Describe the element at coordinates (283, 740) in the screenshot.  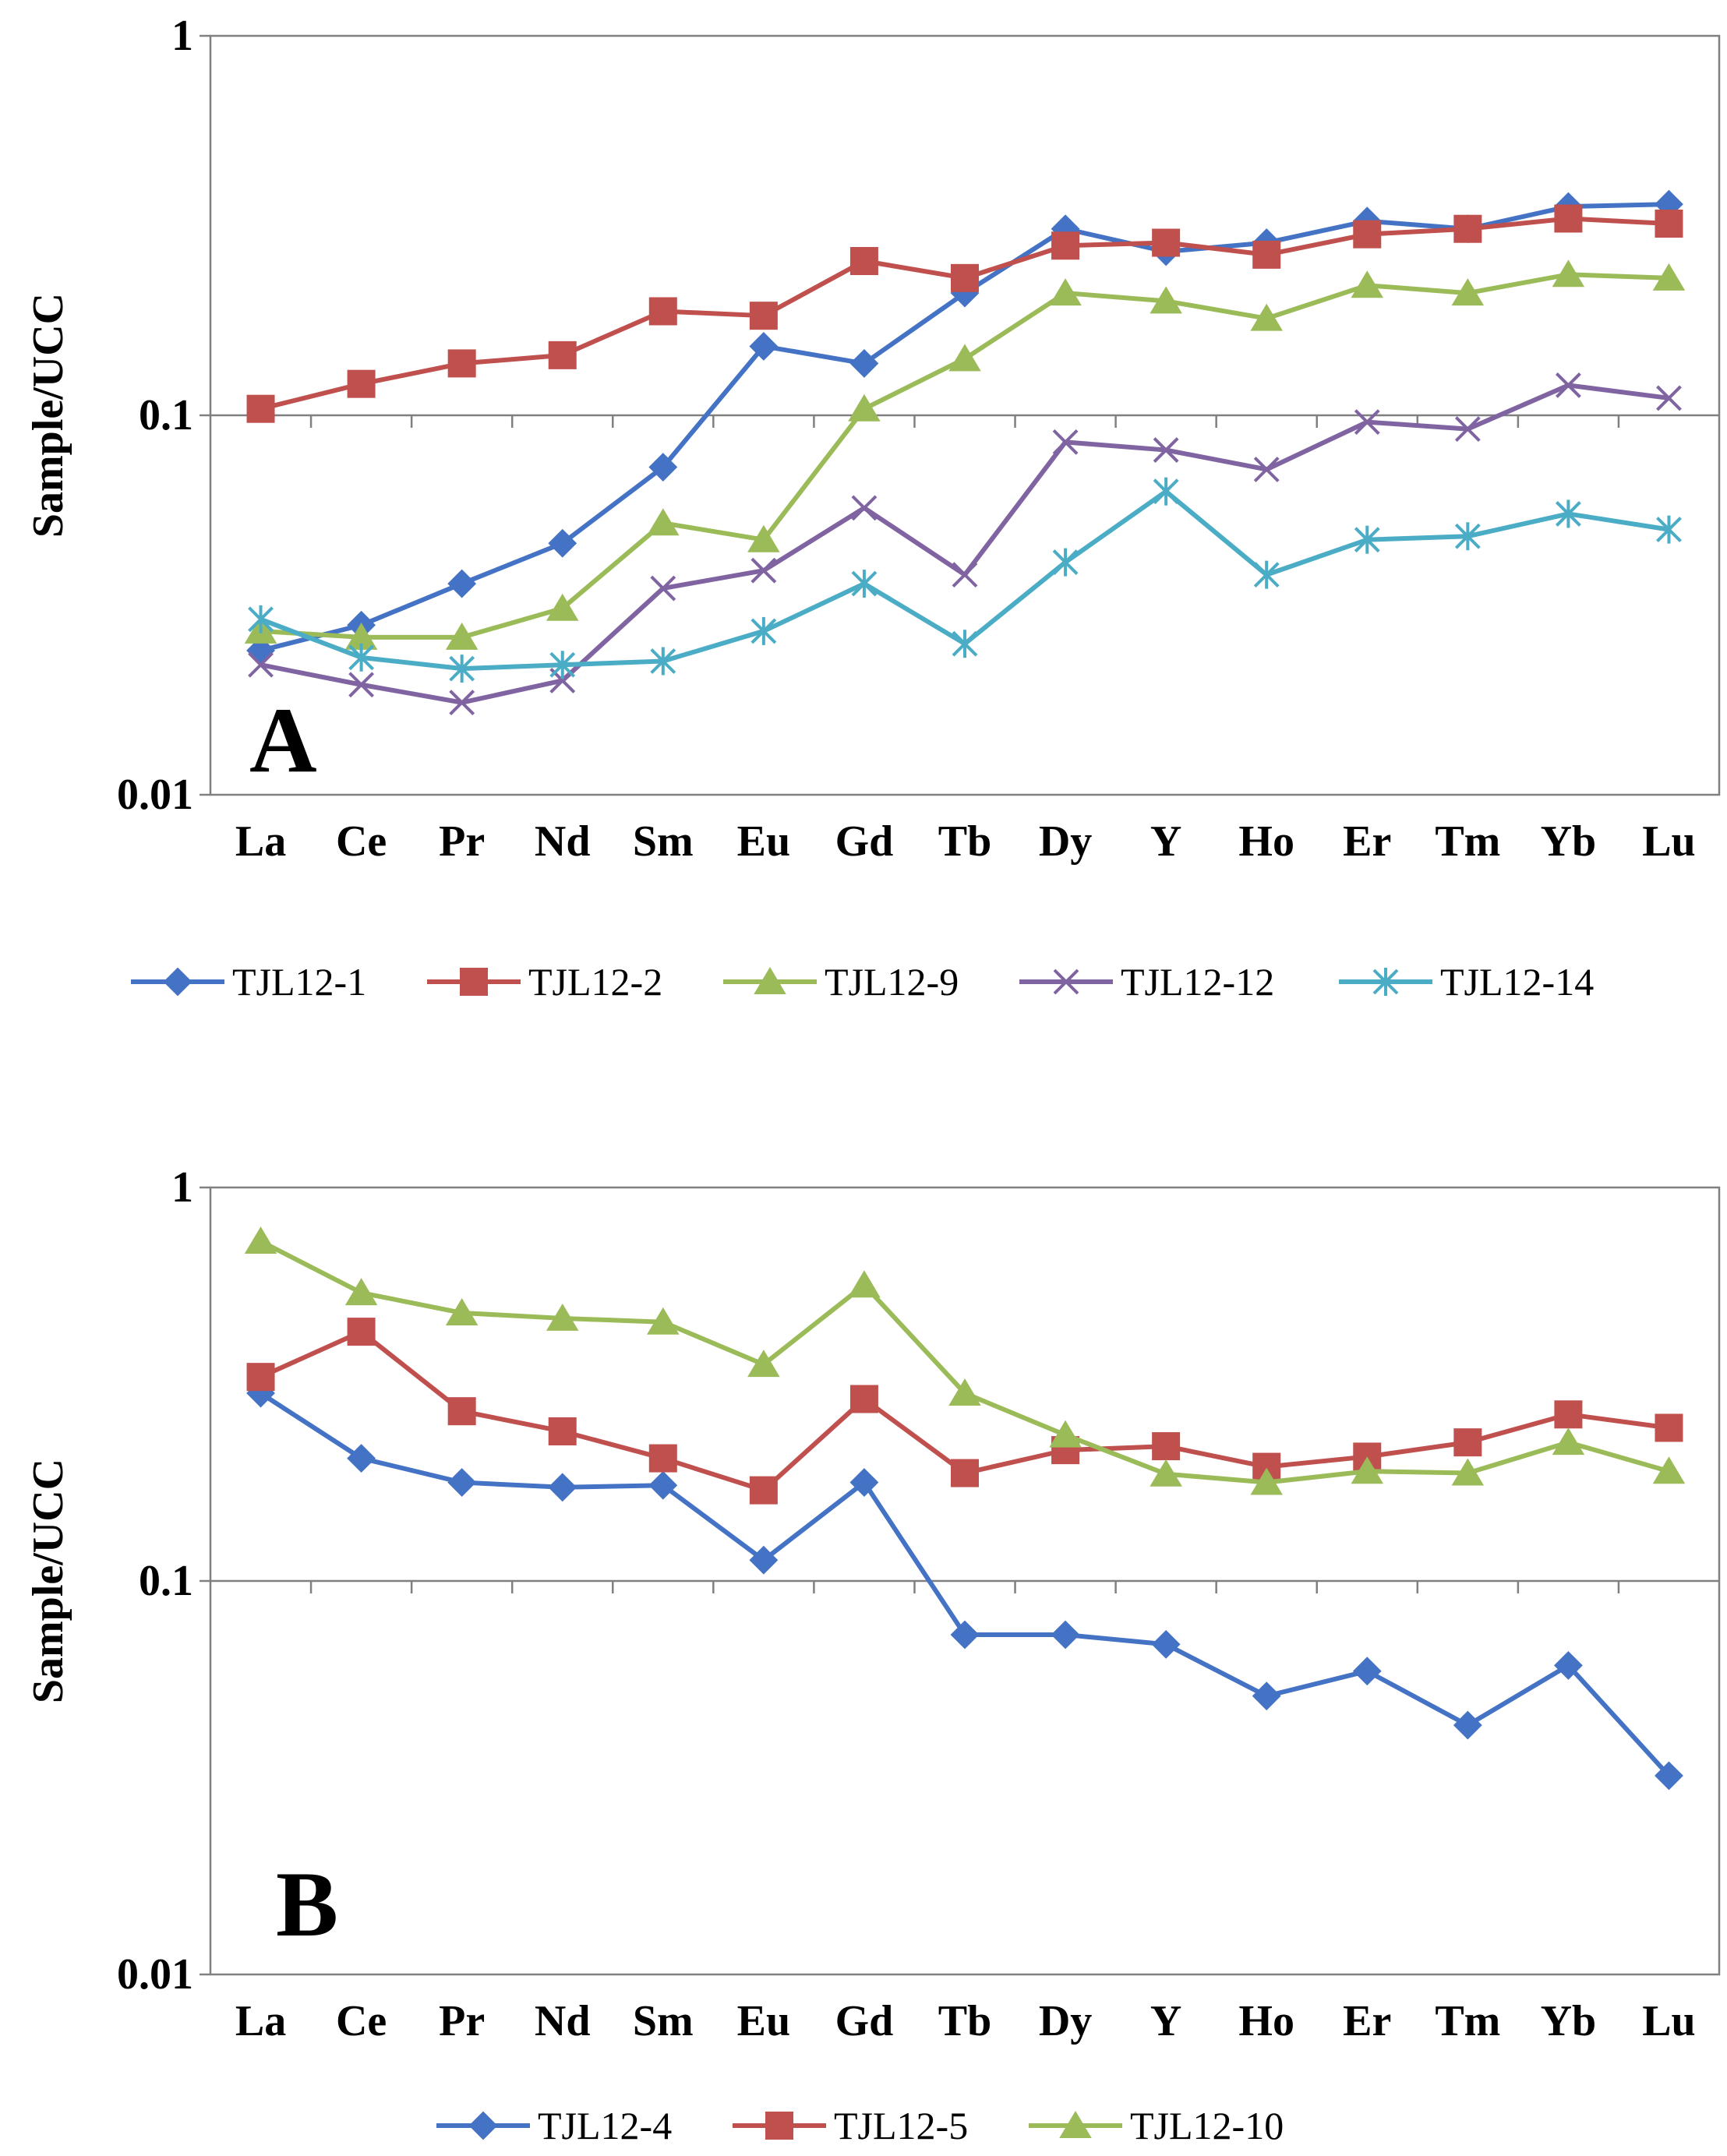
I see `panel-label: A` at that location.